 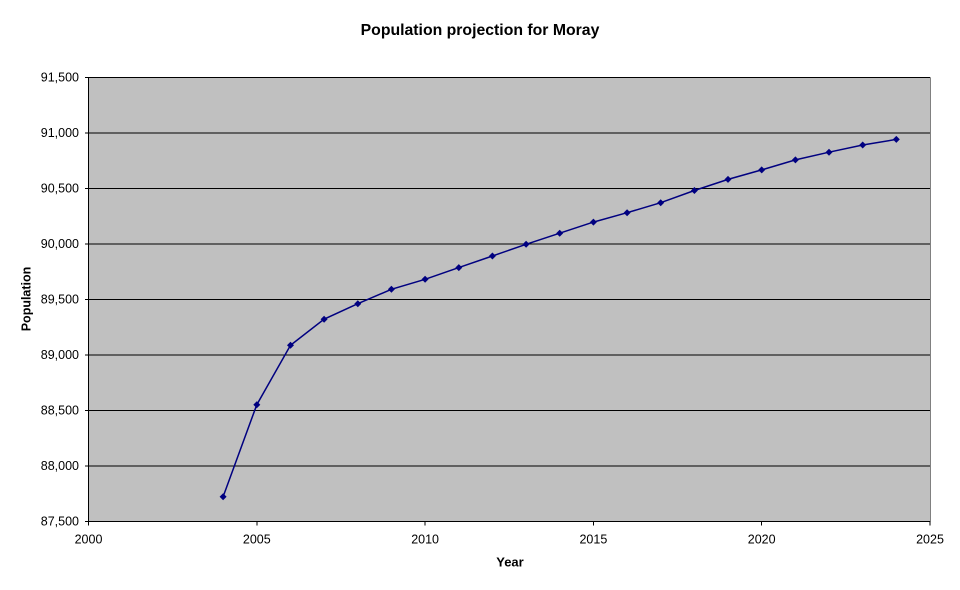 What do you see at coordinates (480, 30) in the screenshot?
I see `svg-text:Population projection for Mora: Population projection for Moray` at bounding box center [480, 30].